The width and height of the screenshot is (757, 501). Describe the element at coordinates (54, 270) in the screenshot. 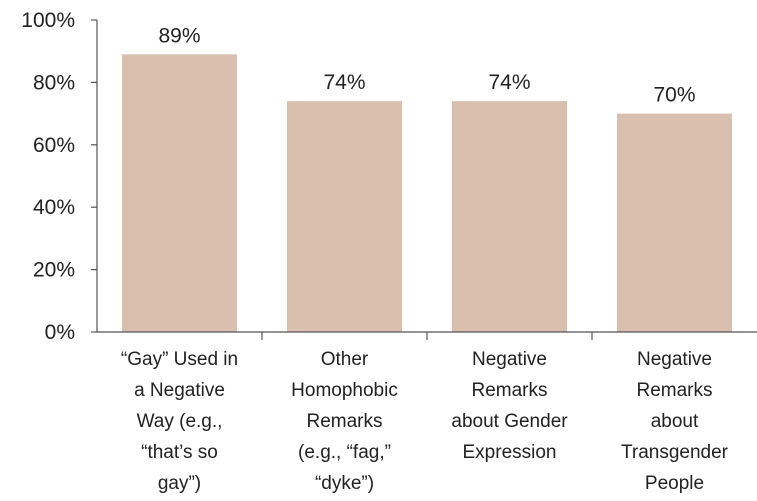

I see `y-tick-label: 20%` at that location.